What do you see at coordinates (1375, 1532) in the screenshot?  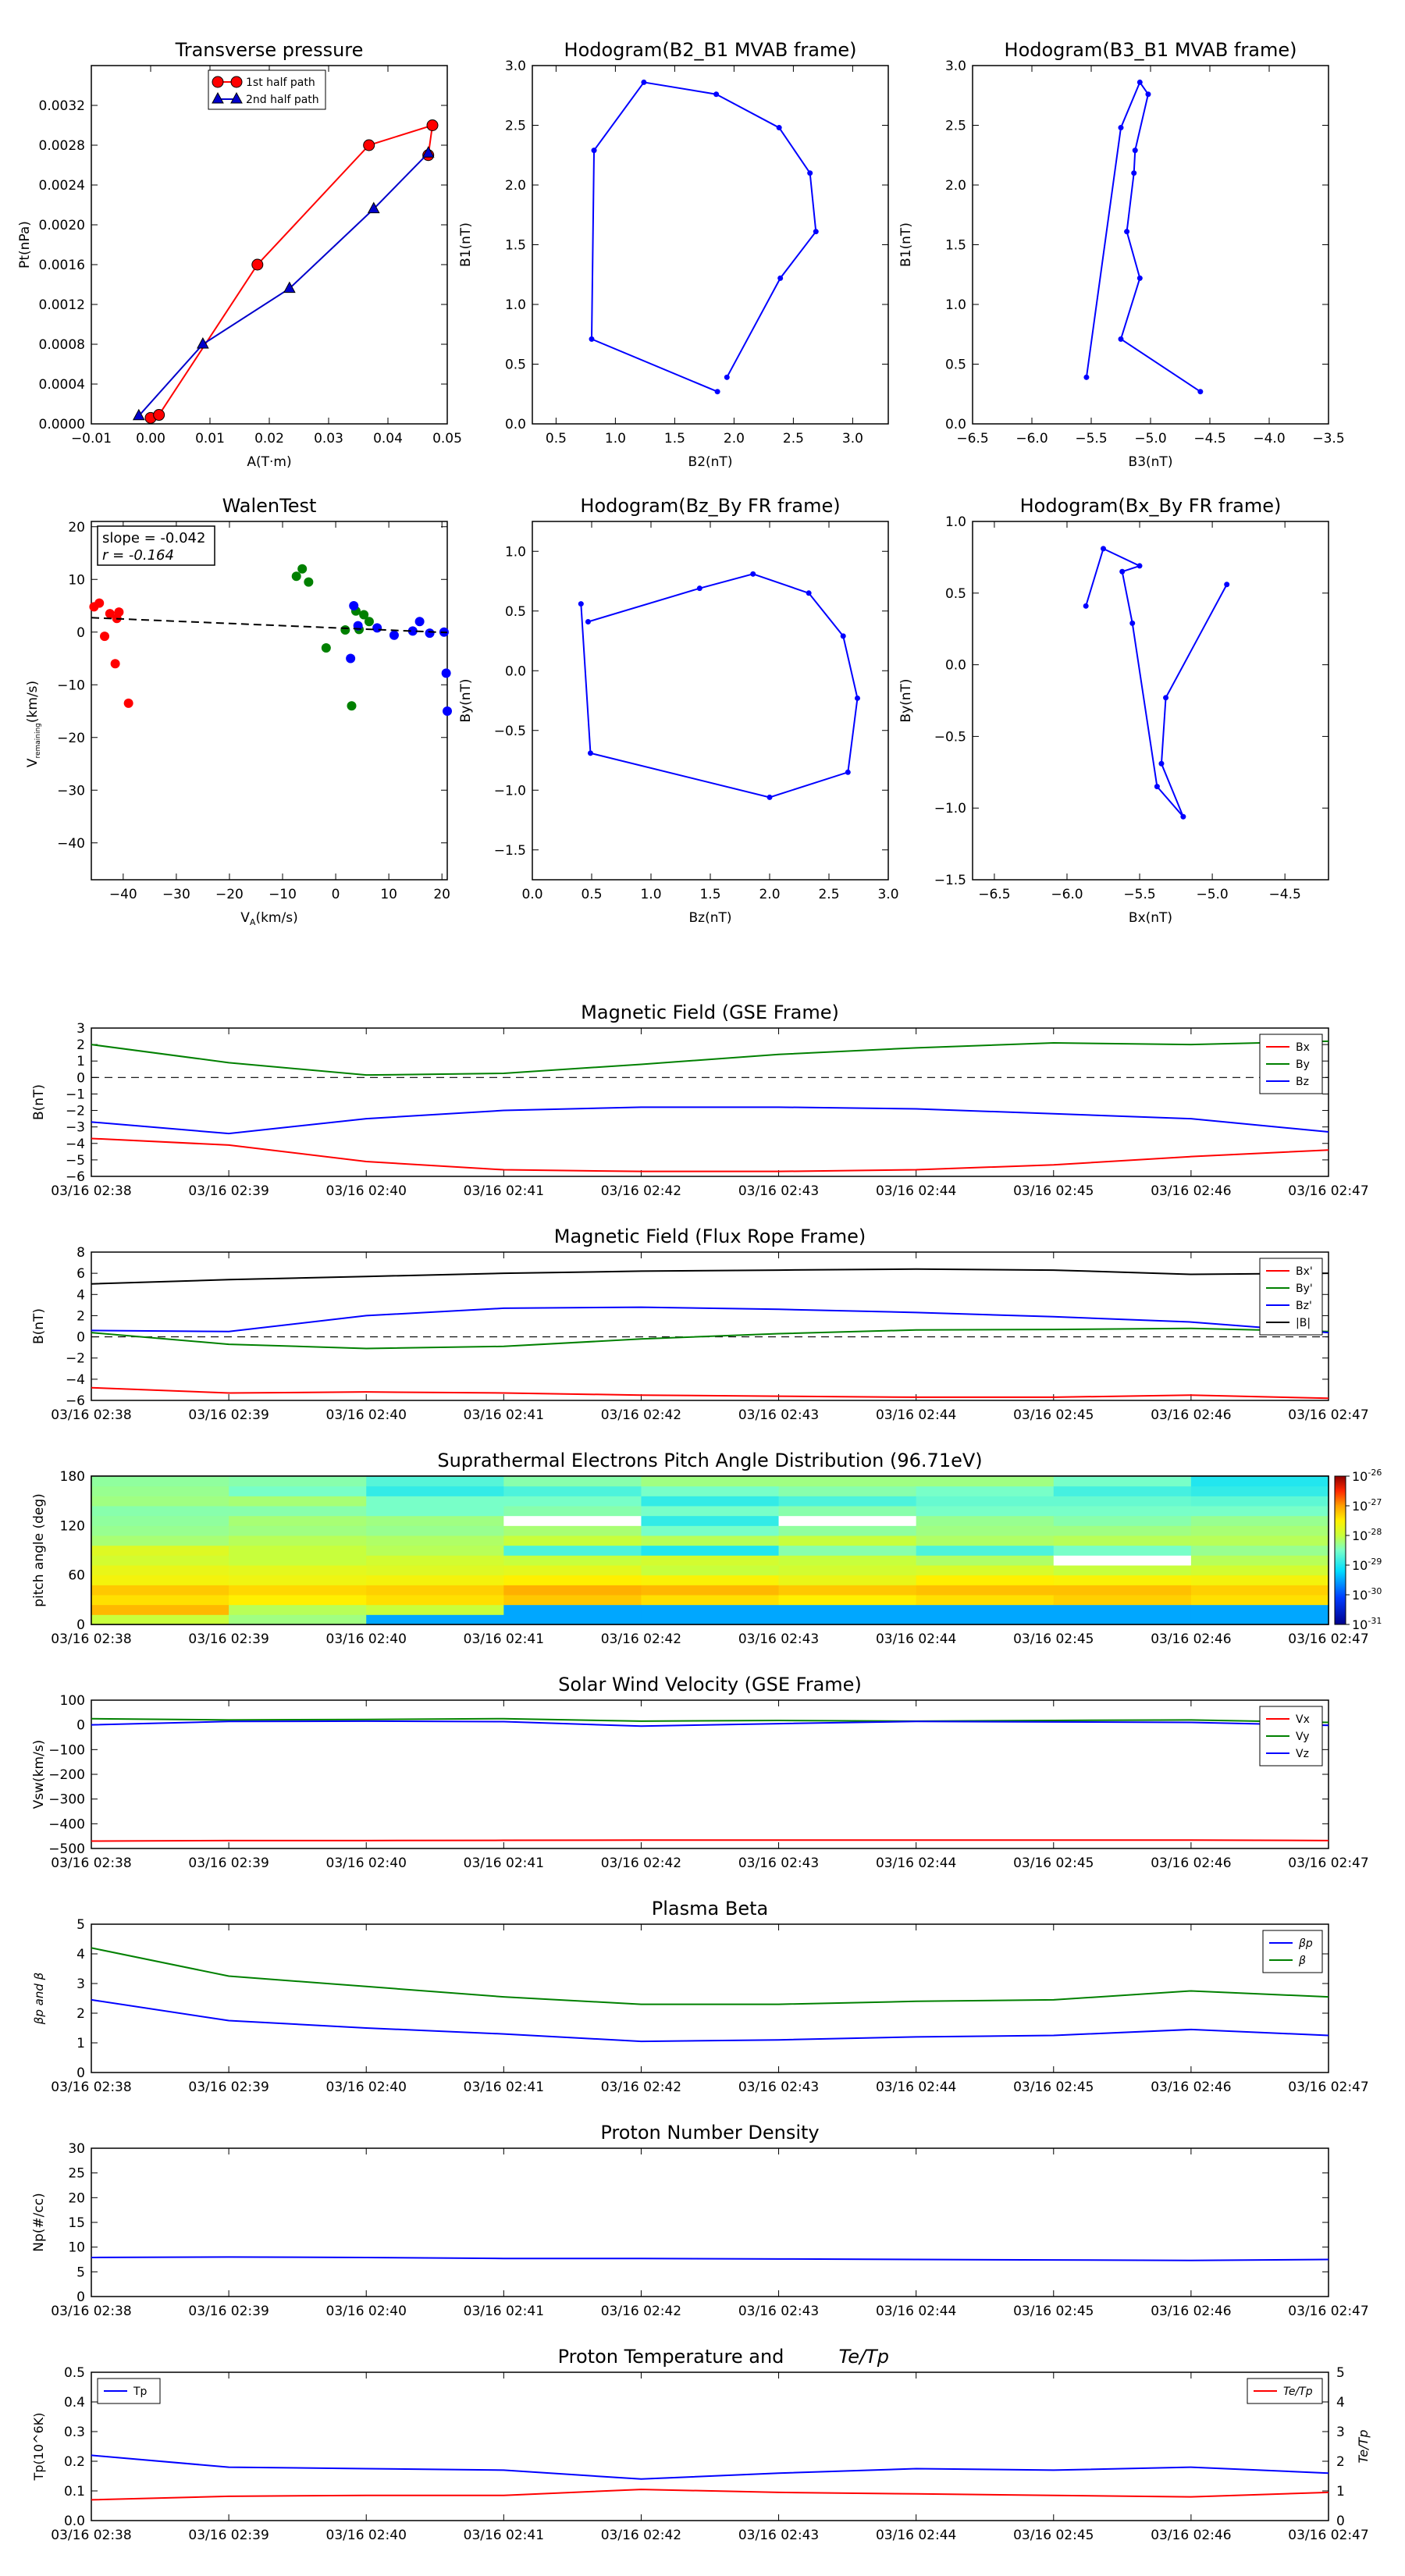 I see `colorbar-tick-exponent: -28` at bounding box center [1375, 1532].